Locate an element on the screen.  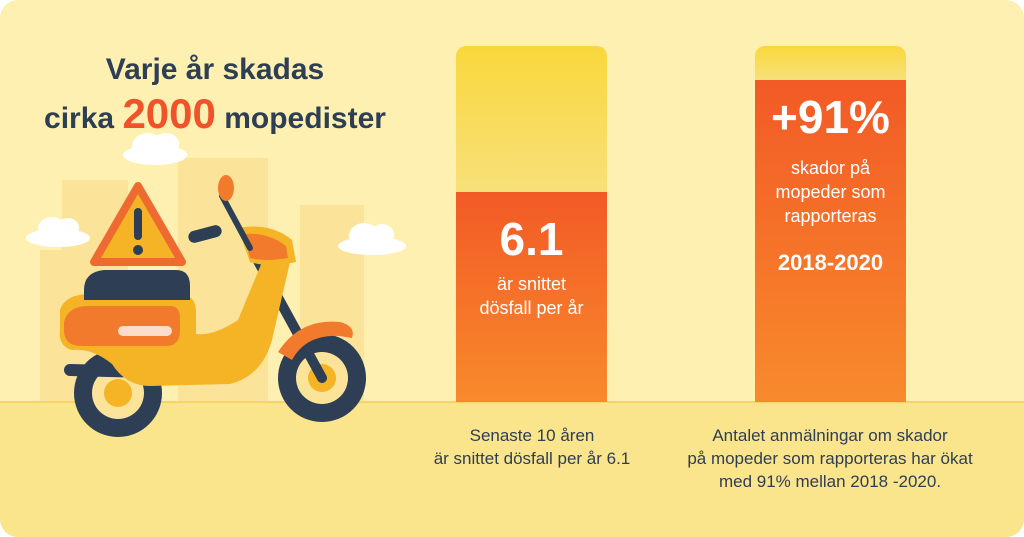
stat-label-line-1: är snittet is located at coordinates (531, 284).